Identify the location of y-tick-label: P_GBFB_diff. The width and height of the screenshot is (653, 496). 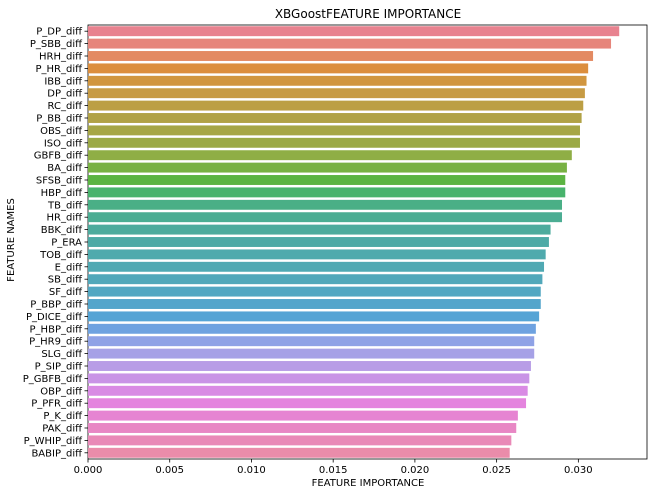
(53, 379).